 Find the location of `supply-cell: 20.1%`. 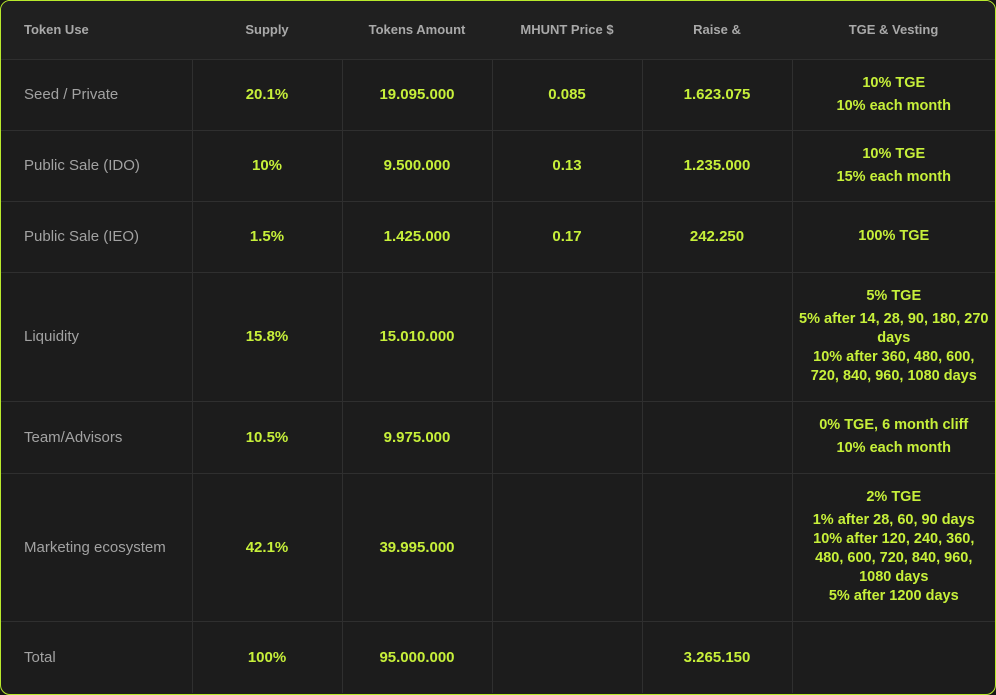

supply-cell: 20.1% is located at coordinates (267, 95).